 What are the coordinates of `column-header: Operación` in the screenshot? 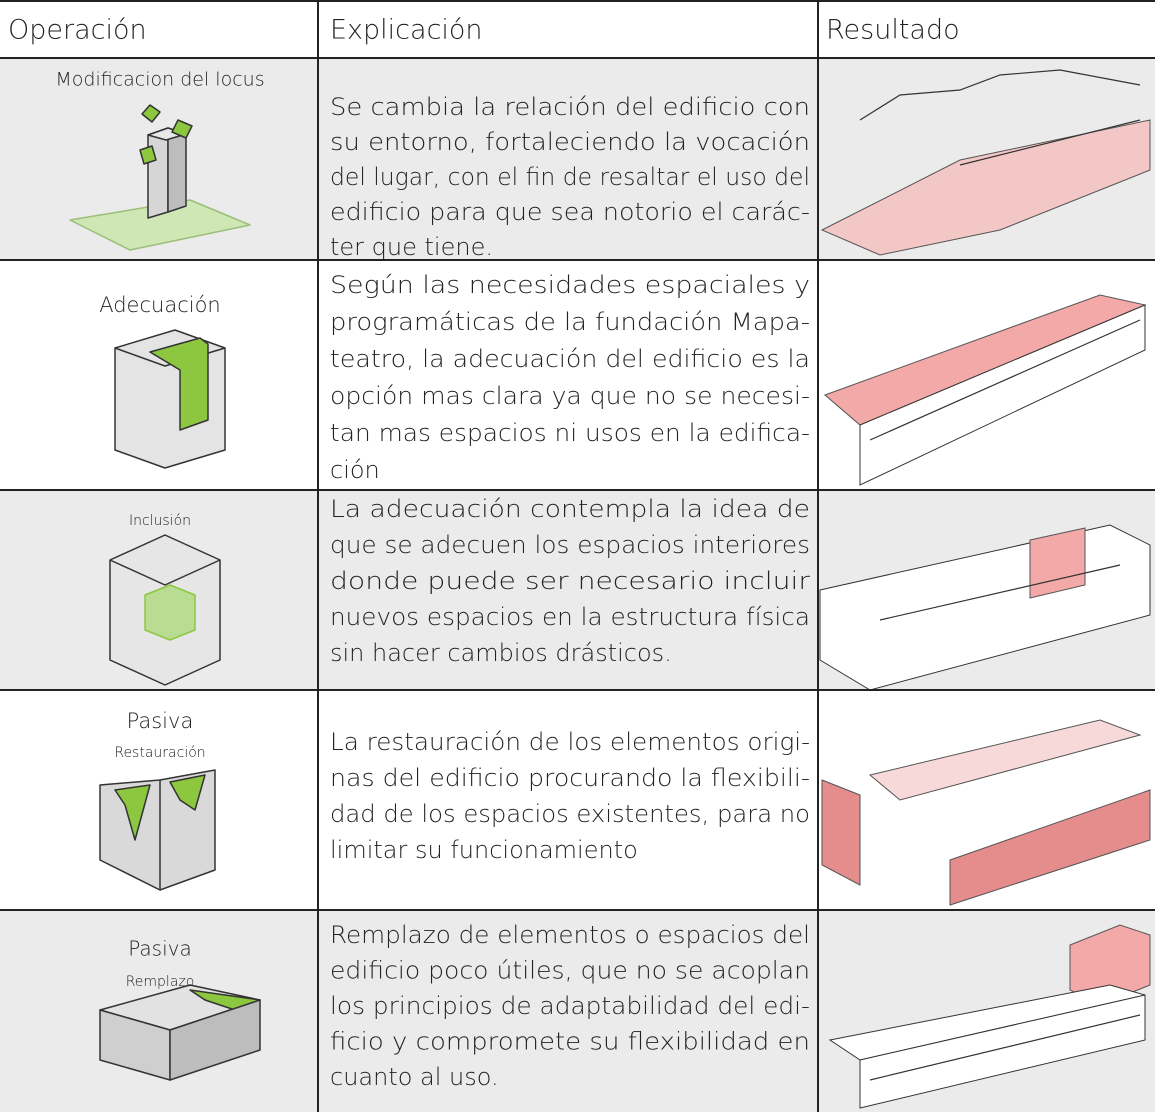 It's located at (77, 30).